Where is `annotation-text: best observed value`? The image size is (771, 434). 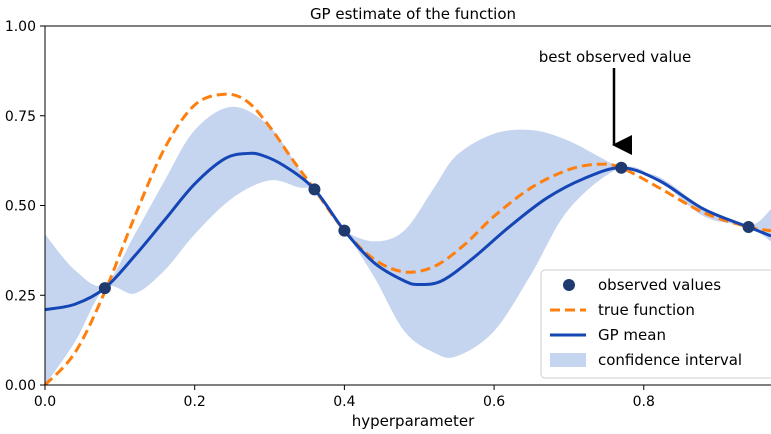
annotation-text: best observed value is located at coordinates (615, 57).